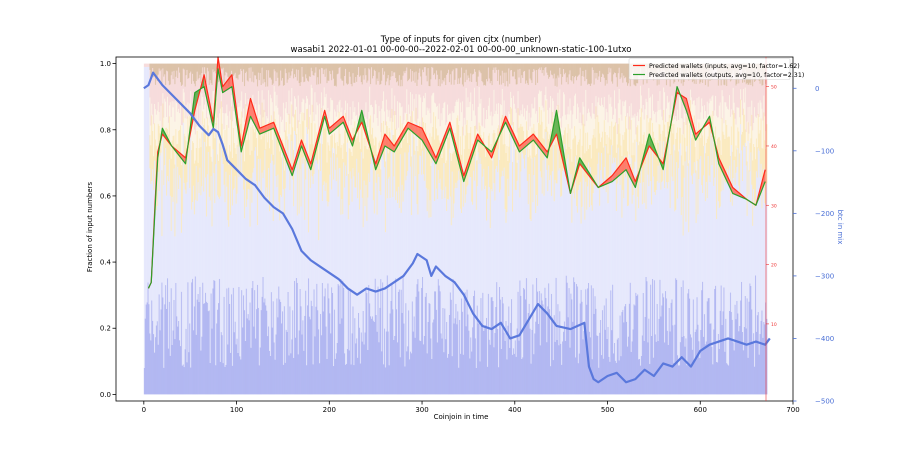 The height and width of the screenshot is (454, 900). I want to click on difference-segment, so click(526, 143).